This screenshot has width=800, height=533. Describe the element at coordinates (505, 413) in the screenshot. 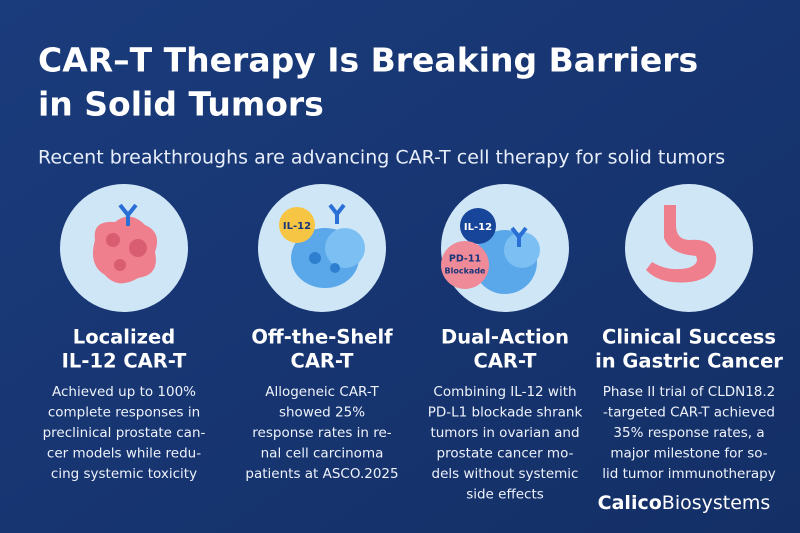

I see `card-body-line: PD-L1 blockade shrank` at that location.